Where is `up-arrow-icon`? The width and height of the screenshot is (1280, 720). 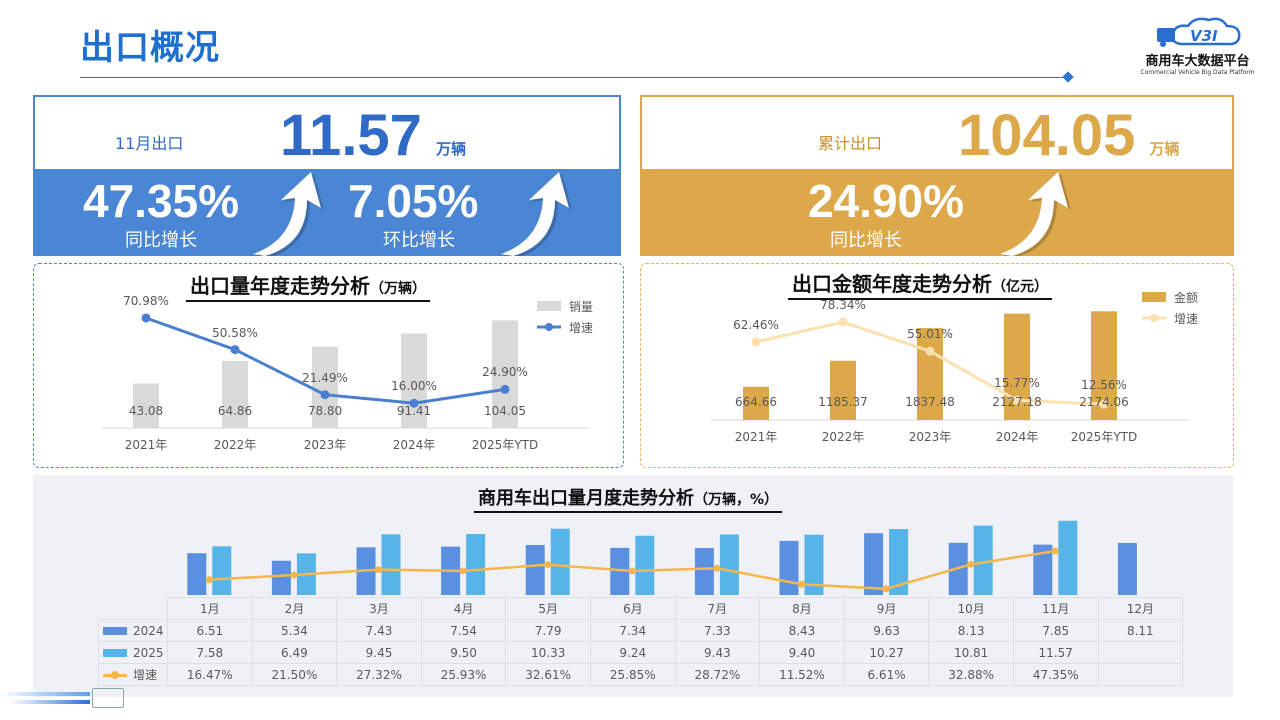 up-arrow-icon is located at coordinates (1035, 214).